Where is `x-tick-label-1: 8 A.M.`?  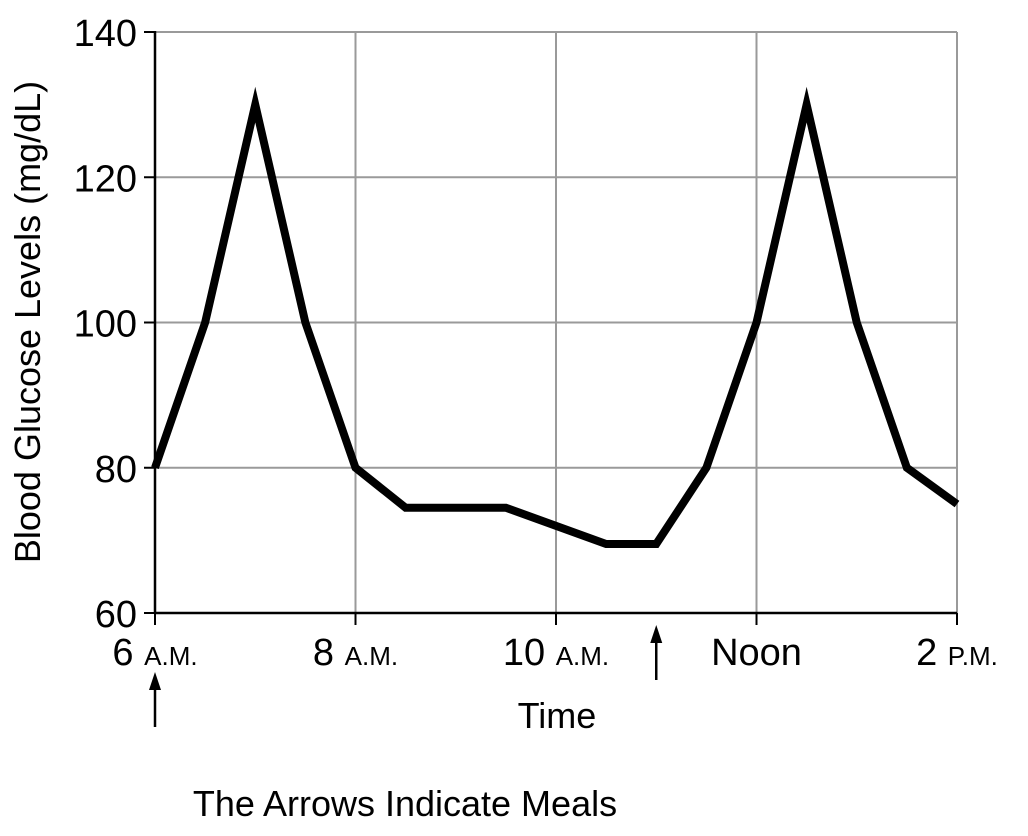 x-tick-label-1: 8 A.M. is located at coordinates (355, 653).